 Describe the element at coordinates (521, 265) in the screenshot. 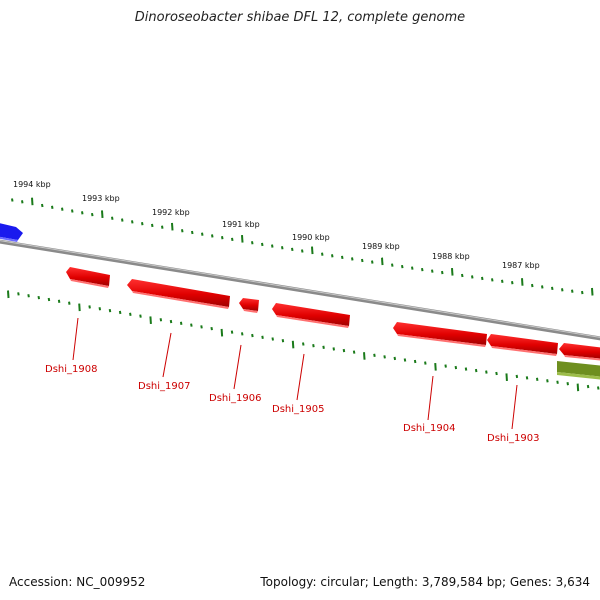

I see `kbp-label: 1987 kbp` at that location.